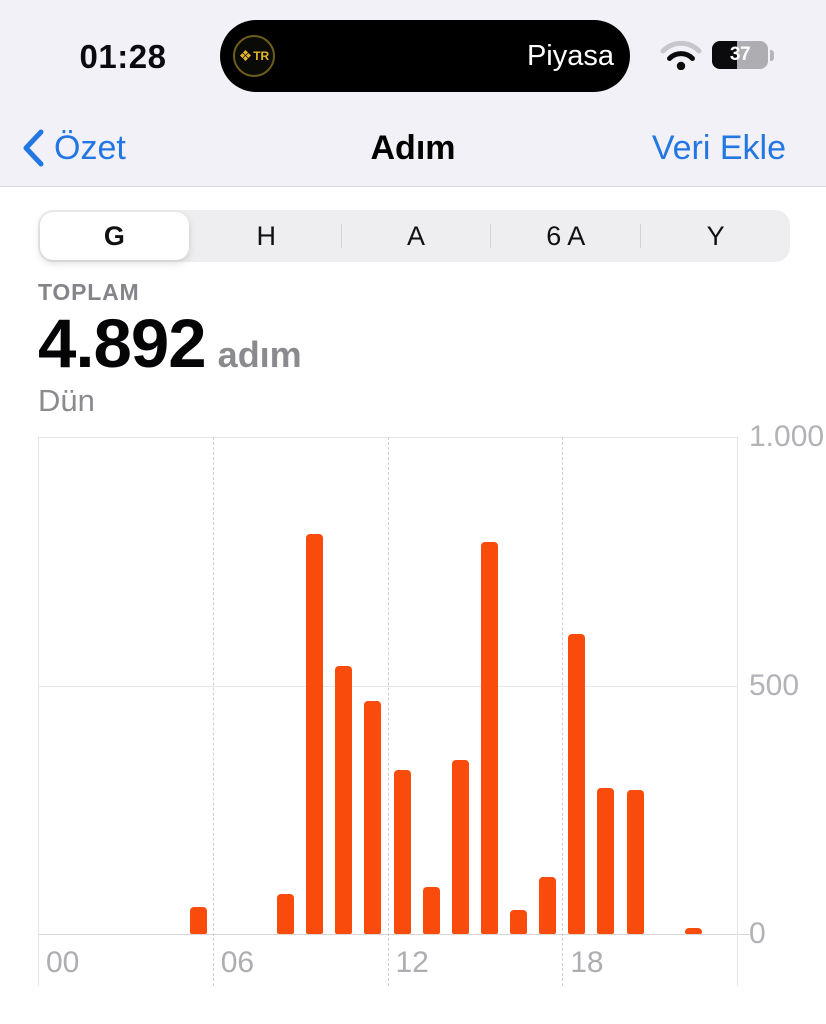 Image resolution: width=826 pixels, height=1024 pixels. I want to click on dynamic-island-live-activity: ❖ TR Piyasa, so click(425, 56).